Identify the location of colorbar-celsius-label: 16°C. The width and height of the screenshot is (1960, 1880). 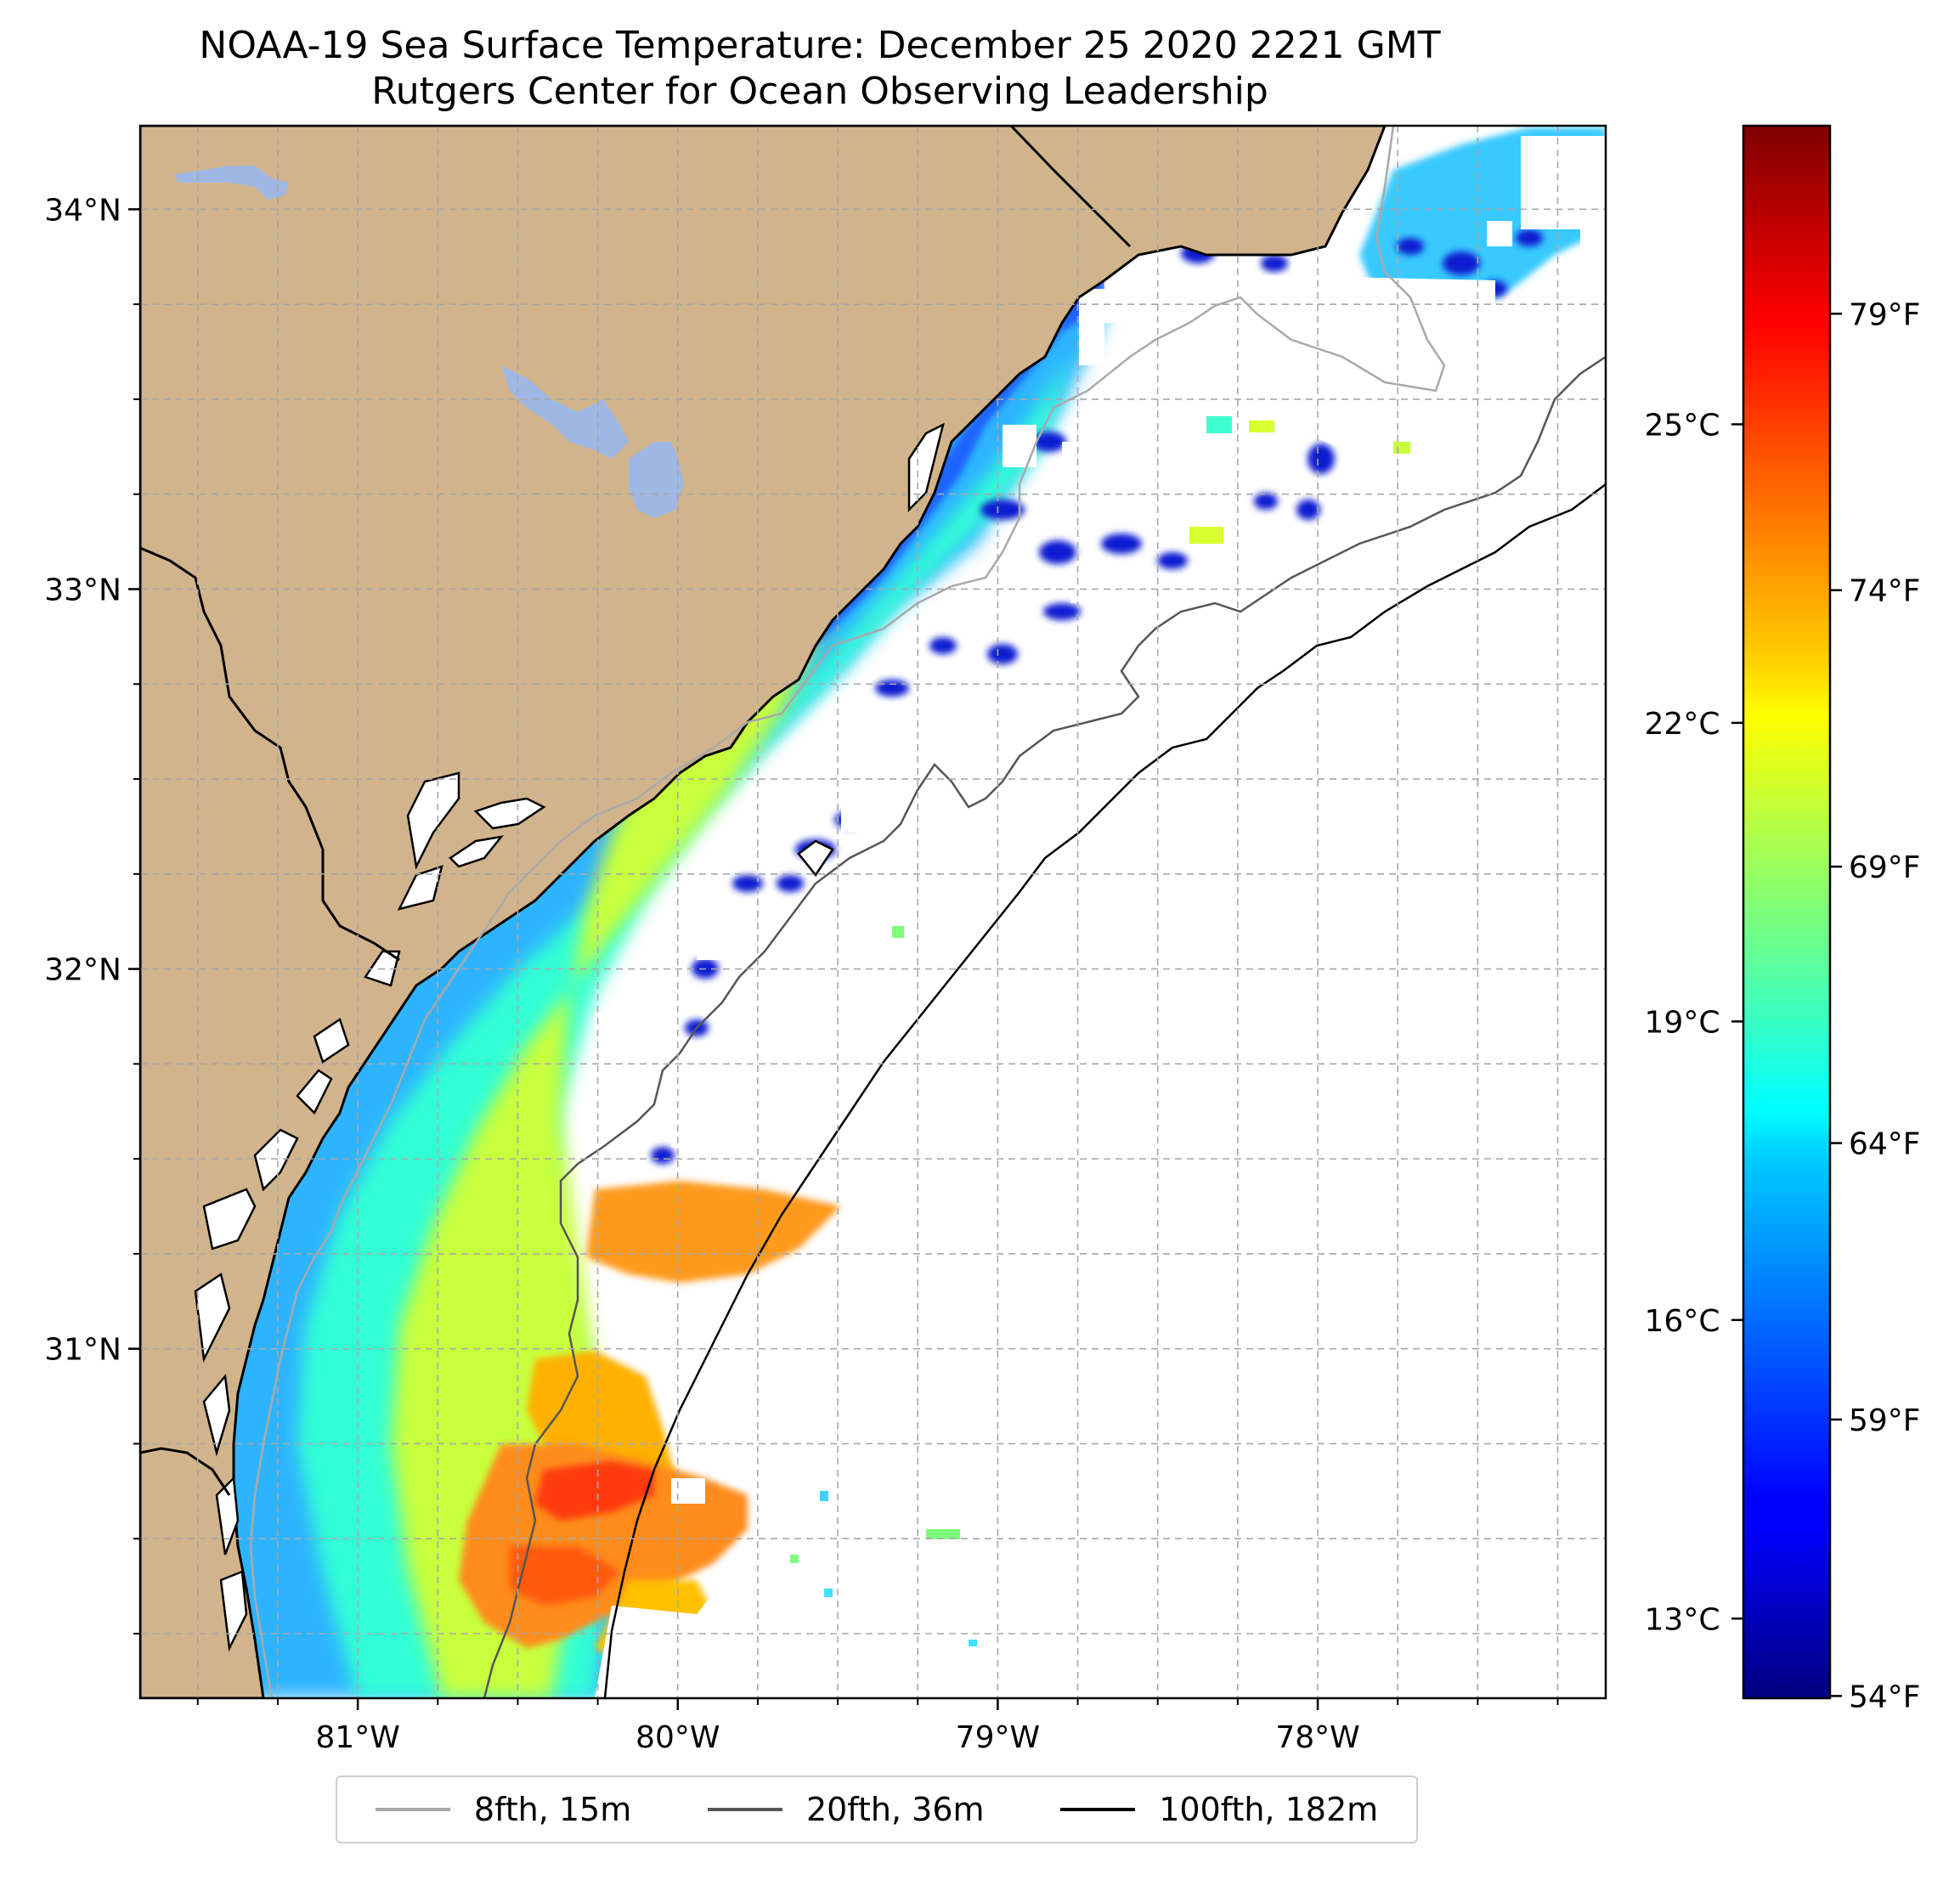
(1683, 1321).